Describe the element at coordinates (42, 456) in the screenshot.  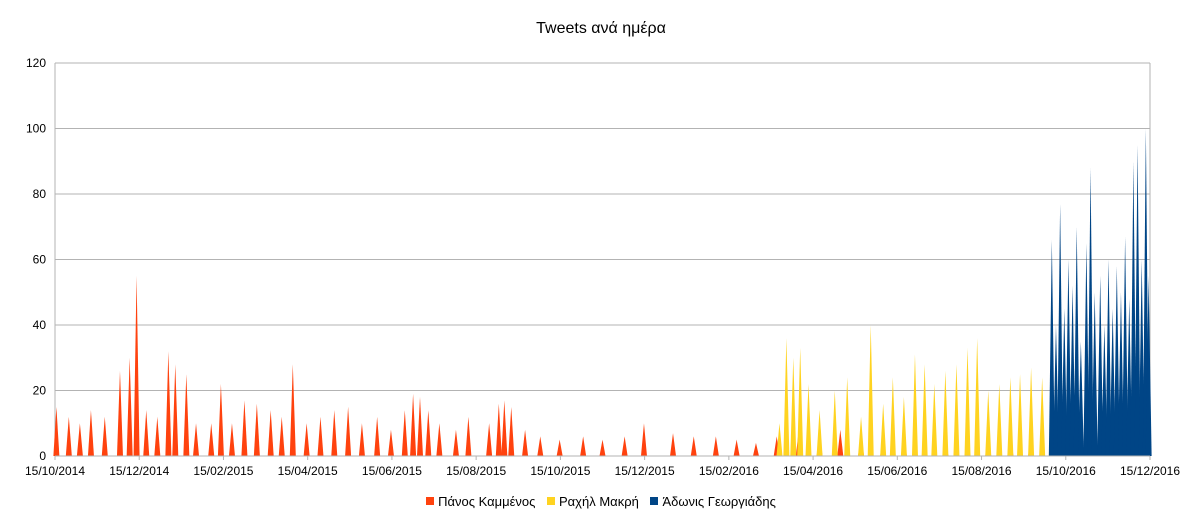
I see `y-tick-label: 0` at that location.